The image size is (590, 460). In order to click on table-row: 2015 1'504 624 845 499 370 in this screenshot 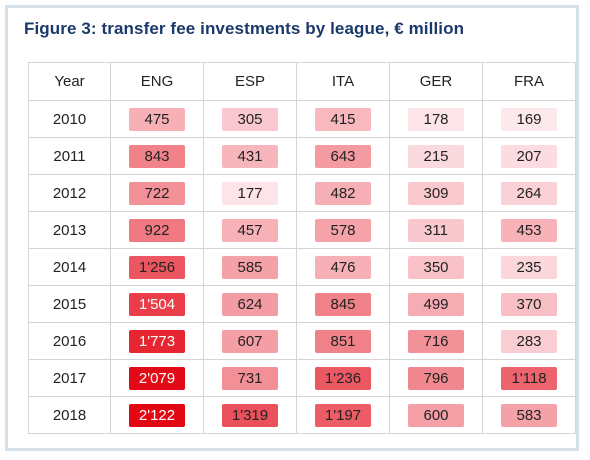, I will do `click(302, 304)`.